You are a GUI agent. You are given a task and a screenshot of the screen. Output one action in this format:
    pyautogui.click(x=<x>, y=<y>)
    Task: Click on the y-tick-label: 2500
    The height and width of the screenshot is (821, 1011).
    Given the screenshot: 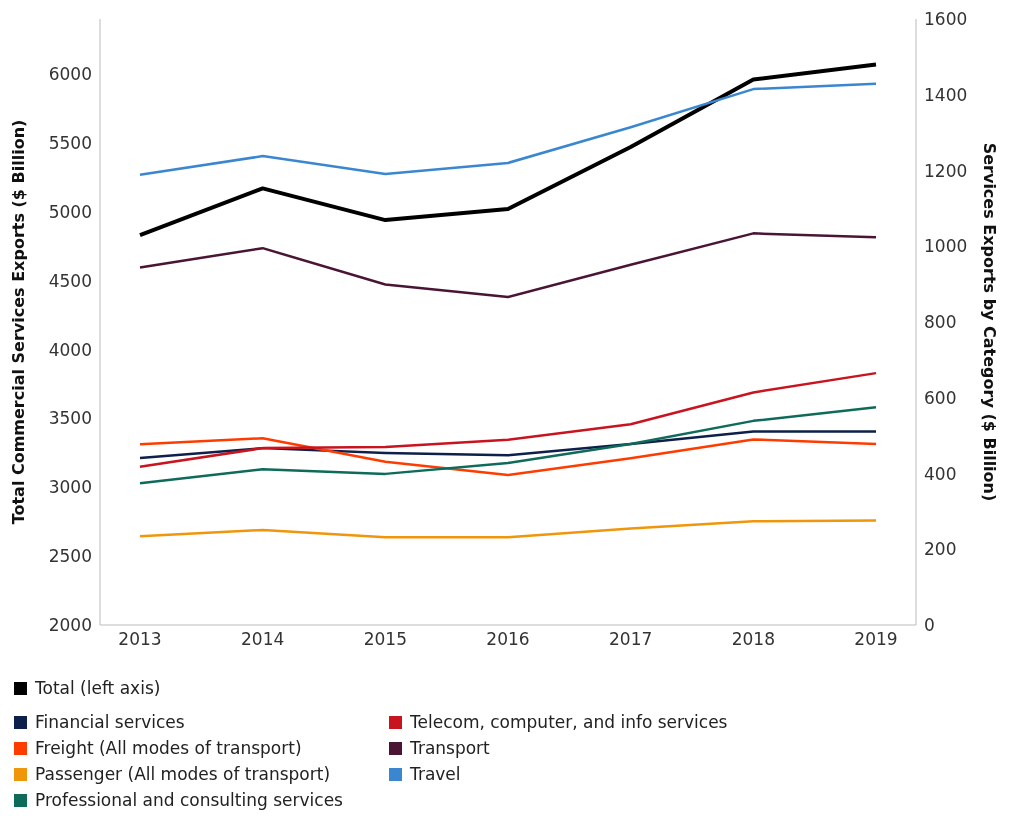 What is the action you would take?
    pyautogui.click(x=70, y=556)
    